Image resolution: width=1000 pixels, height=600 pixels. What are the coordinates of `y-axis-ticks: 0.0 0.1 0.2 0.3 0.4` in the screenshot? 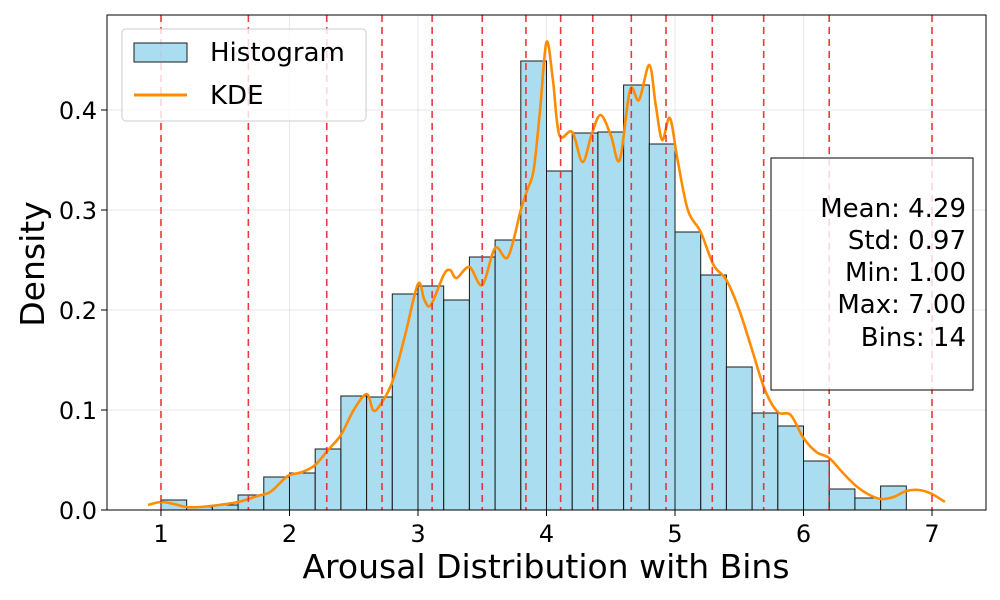 It's located at (83, 311).